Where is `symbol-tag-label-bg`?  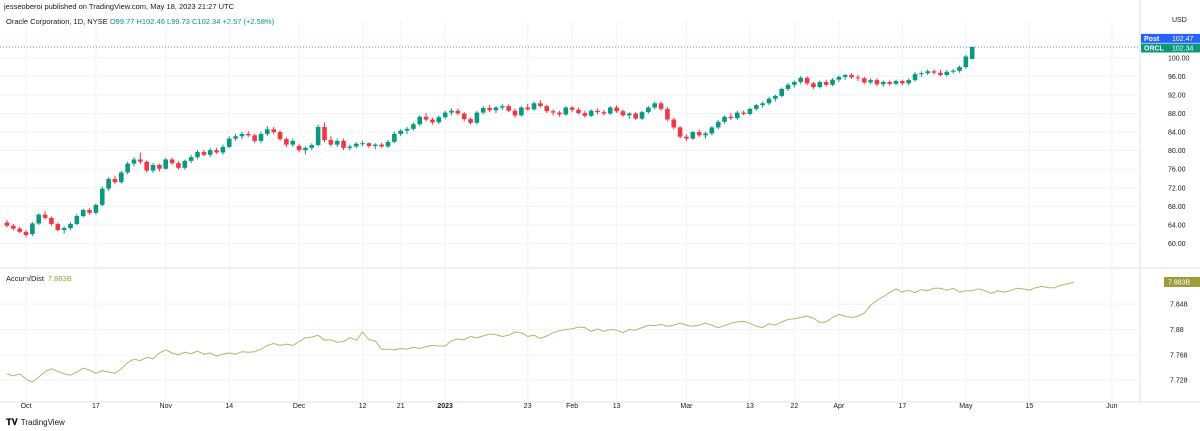
symbol-tag-label-bg is located at coordinates (1155, 48).